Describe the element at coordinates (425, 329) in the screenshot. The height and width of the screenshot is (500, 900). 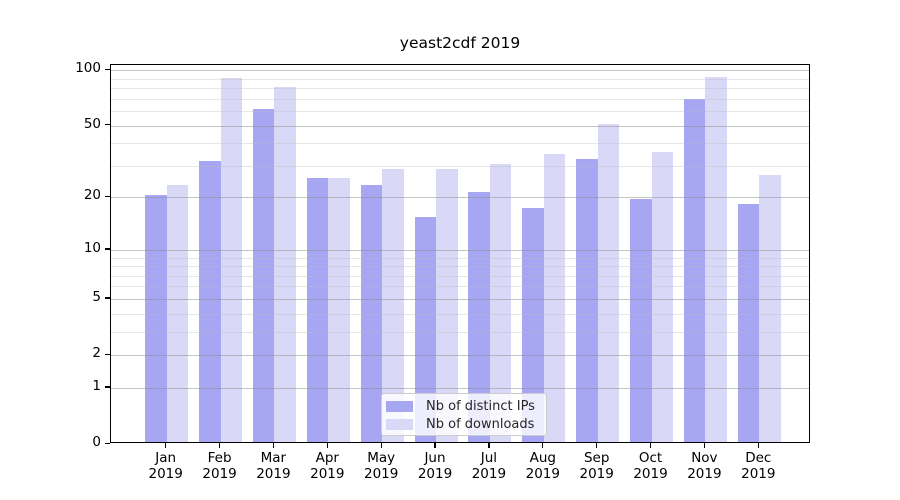
I see `bar-distinct-ips-jun` at that location.